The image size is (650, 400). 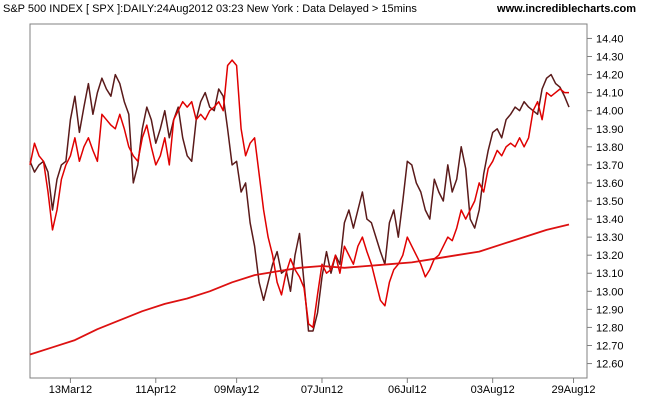 What do you see at coordinates (610, 365) in the screenshot?
I see `y-tick-label: 12.60` at bounding box center [610, 365].